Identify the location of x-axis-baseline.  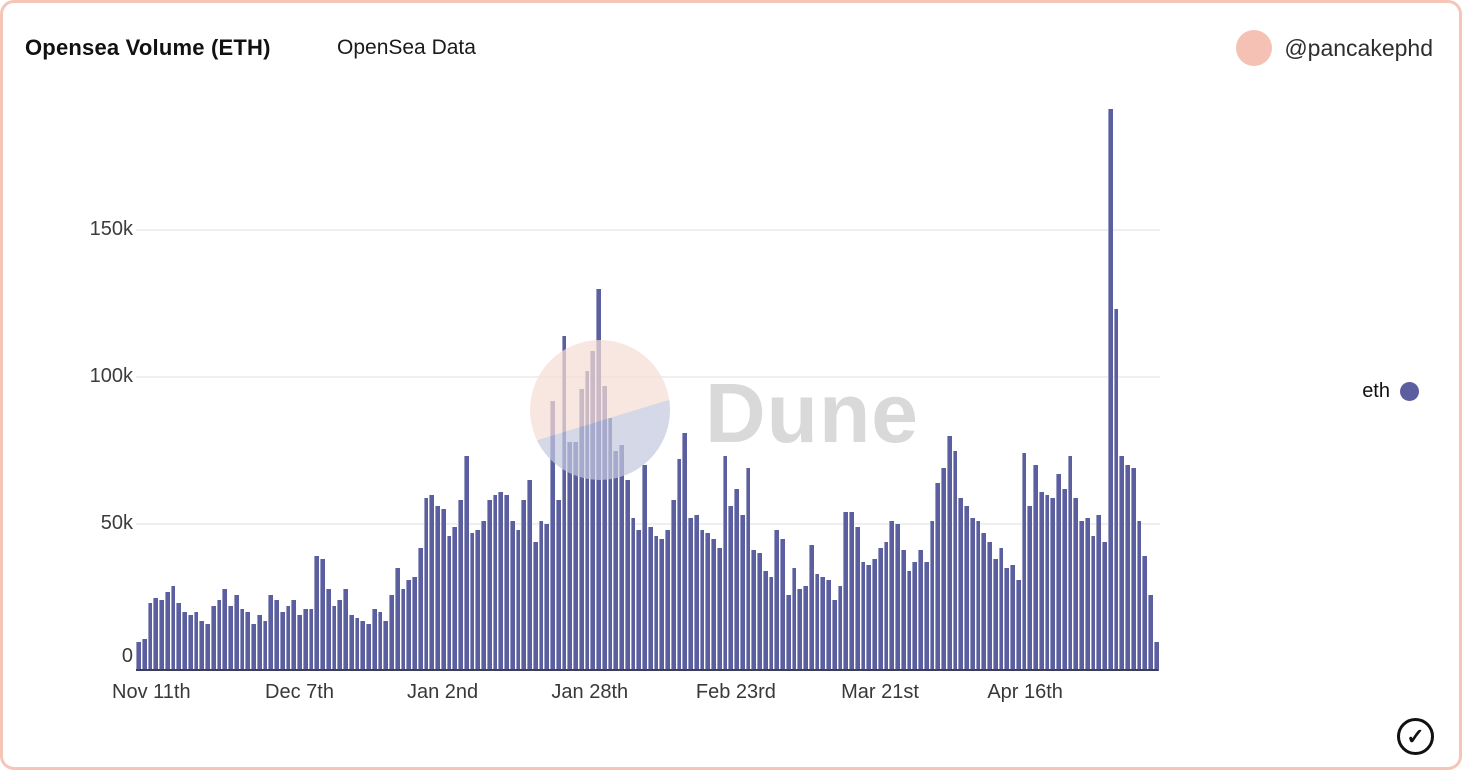
(647, 670).